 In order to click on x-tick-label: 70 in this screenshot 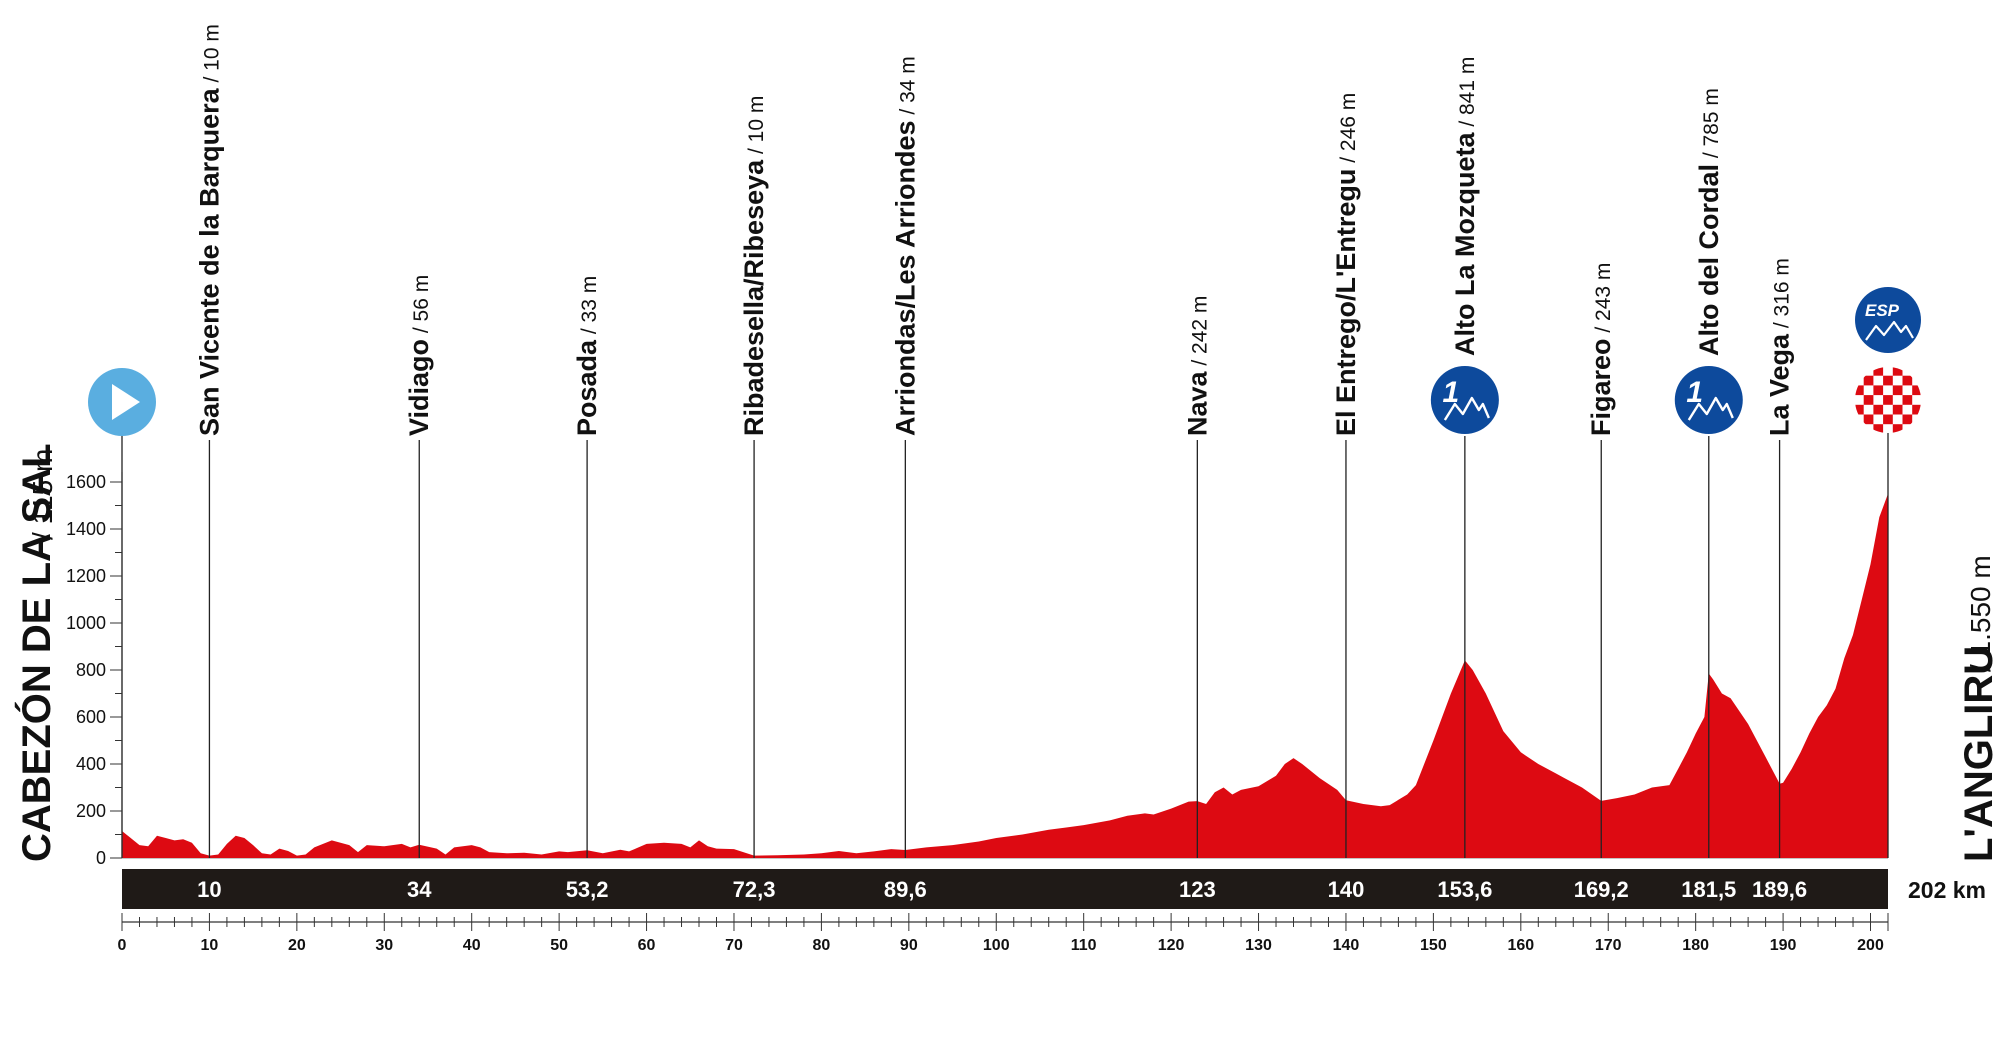, I will do `click(734, 945)`.